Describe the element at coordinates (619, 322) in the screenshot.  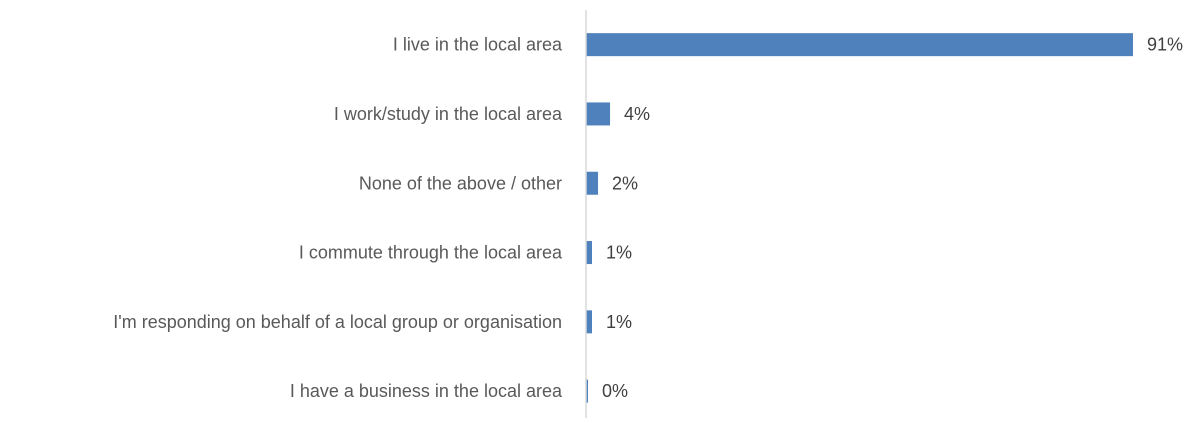
I see `value-label-4: 1%` at that location.